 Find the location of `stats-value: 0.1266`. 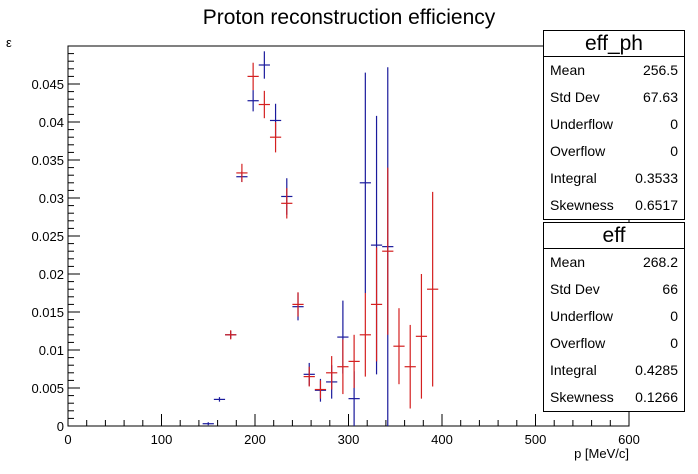

stats-value: 0.1266 is located at coordinates (656, 397).